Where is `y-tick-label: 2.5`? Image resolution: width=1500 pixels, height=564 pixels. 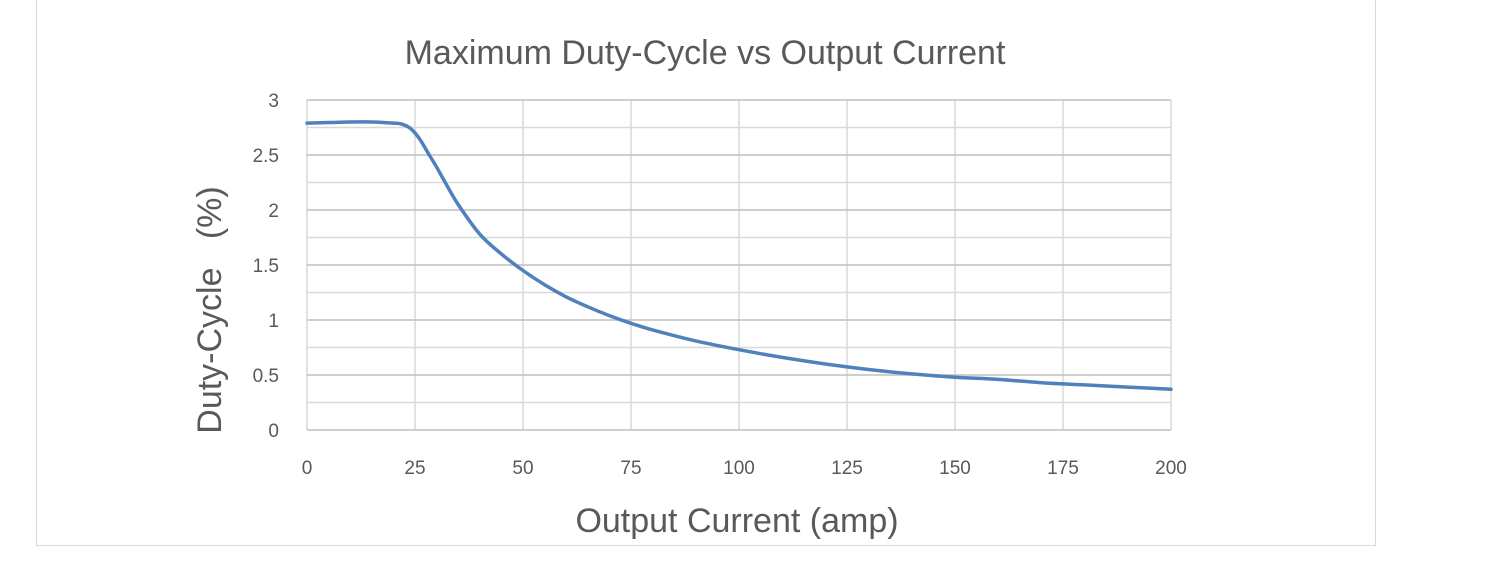 y-tick-label: 2.5 is located at coordinates (266, 156).